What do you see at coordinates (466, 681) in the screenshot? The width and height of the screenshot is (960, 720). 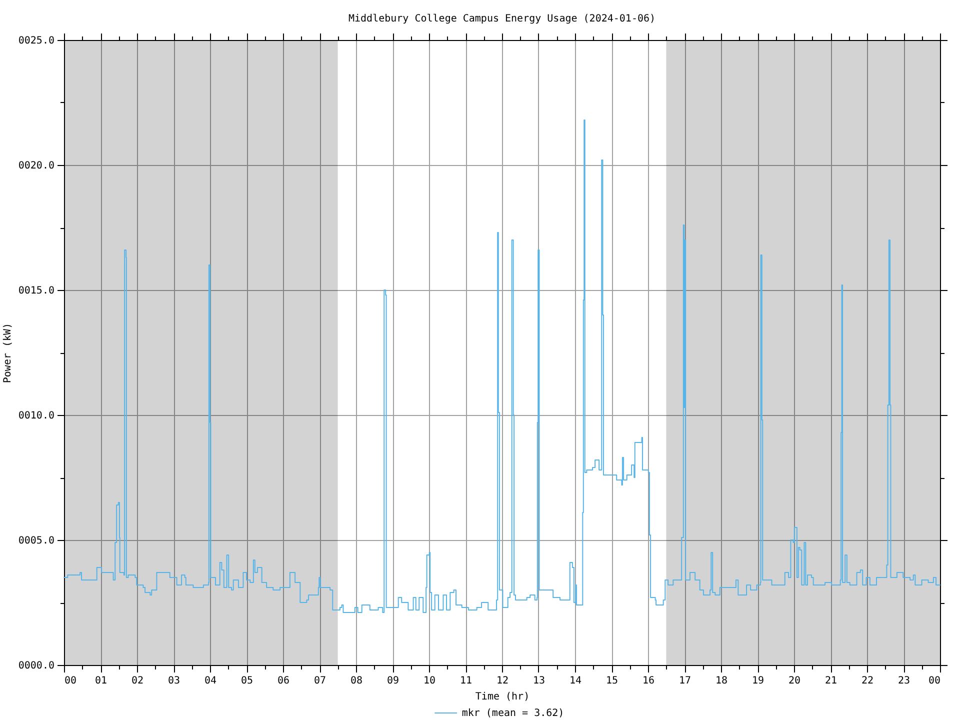 I see `x-tick-label: 11` at bounding box center [466, 681].